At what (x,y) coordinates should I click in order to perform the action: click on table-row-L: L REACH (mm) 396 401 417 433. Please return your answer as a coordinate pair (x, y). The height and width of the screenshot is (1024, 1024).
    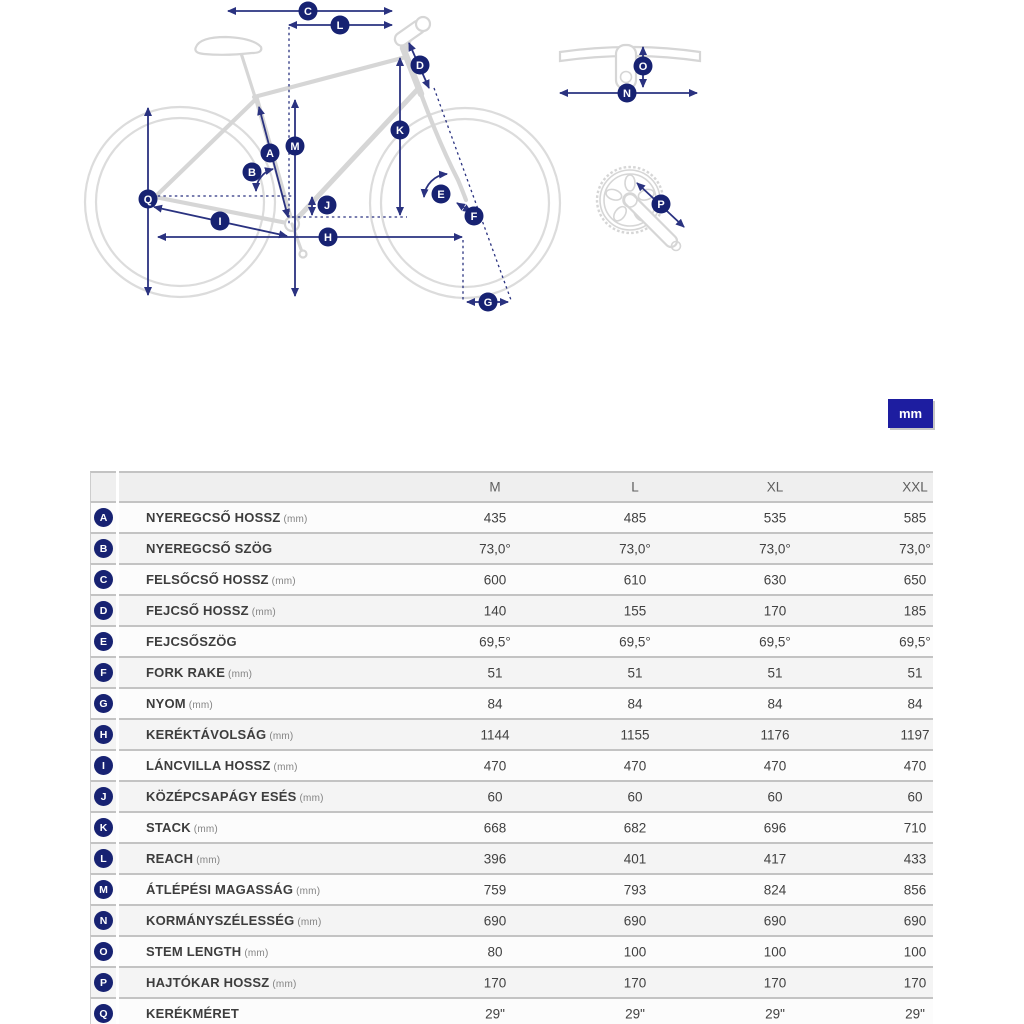
    Looking at the image, I should click on (511, 857).